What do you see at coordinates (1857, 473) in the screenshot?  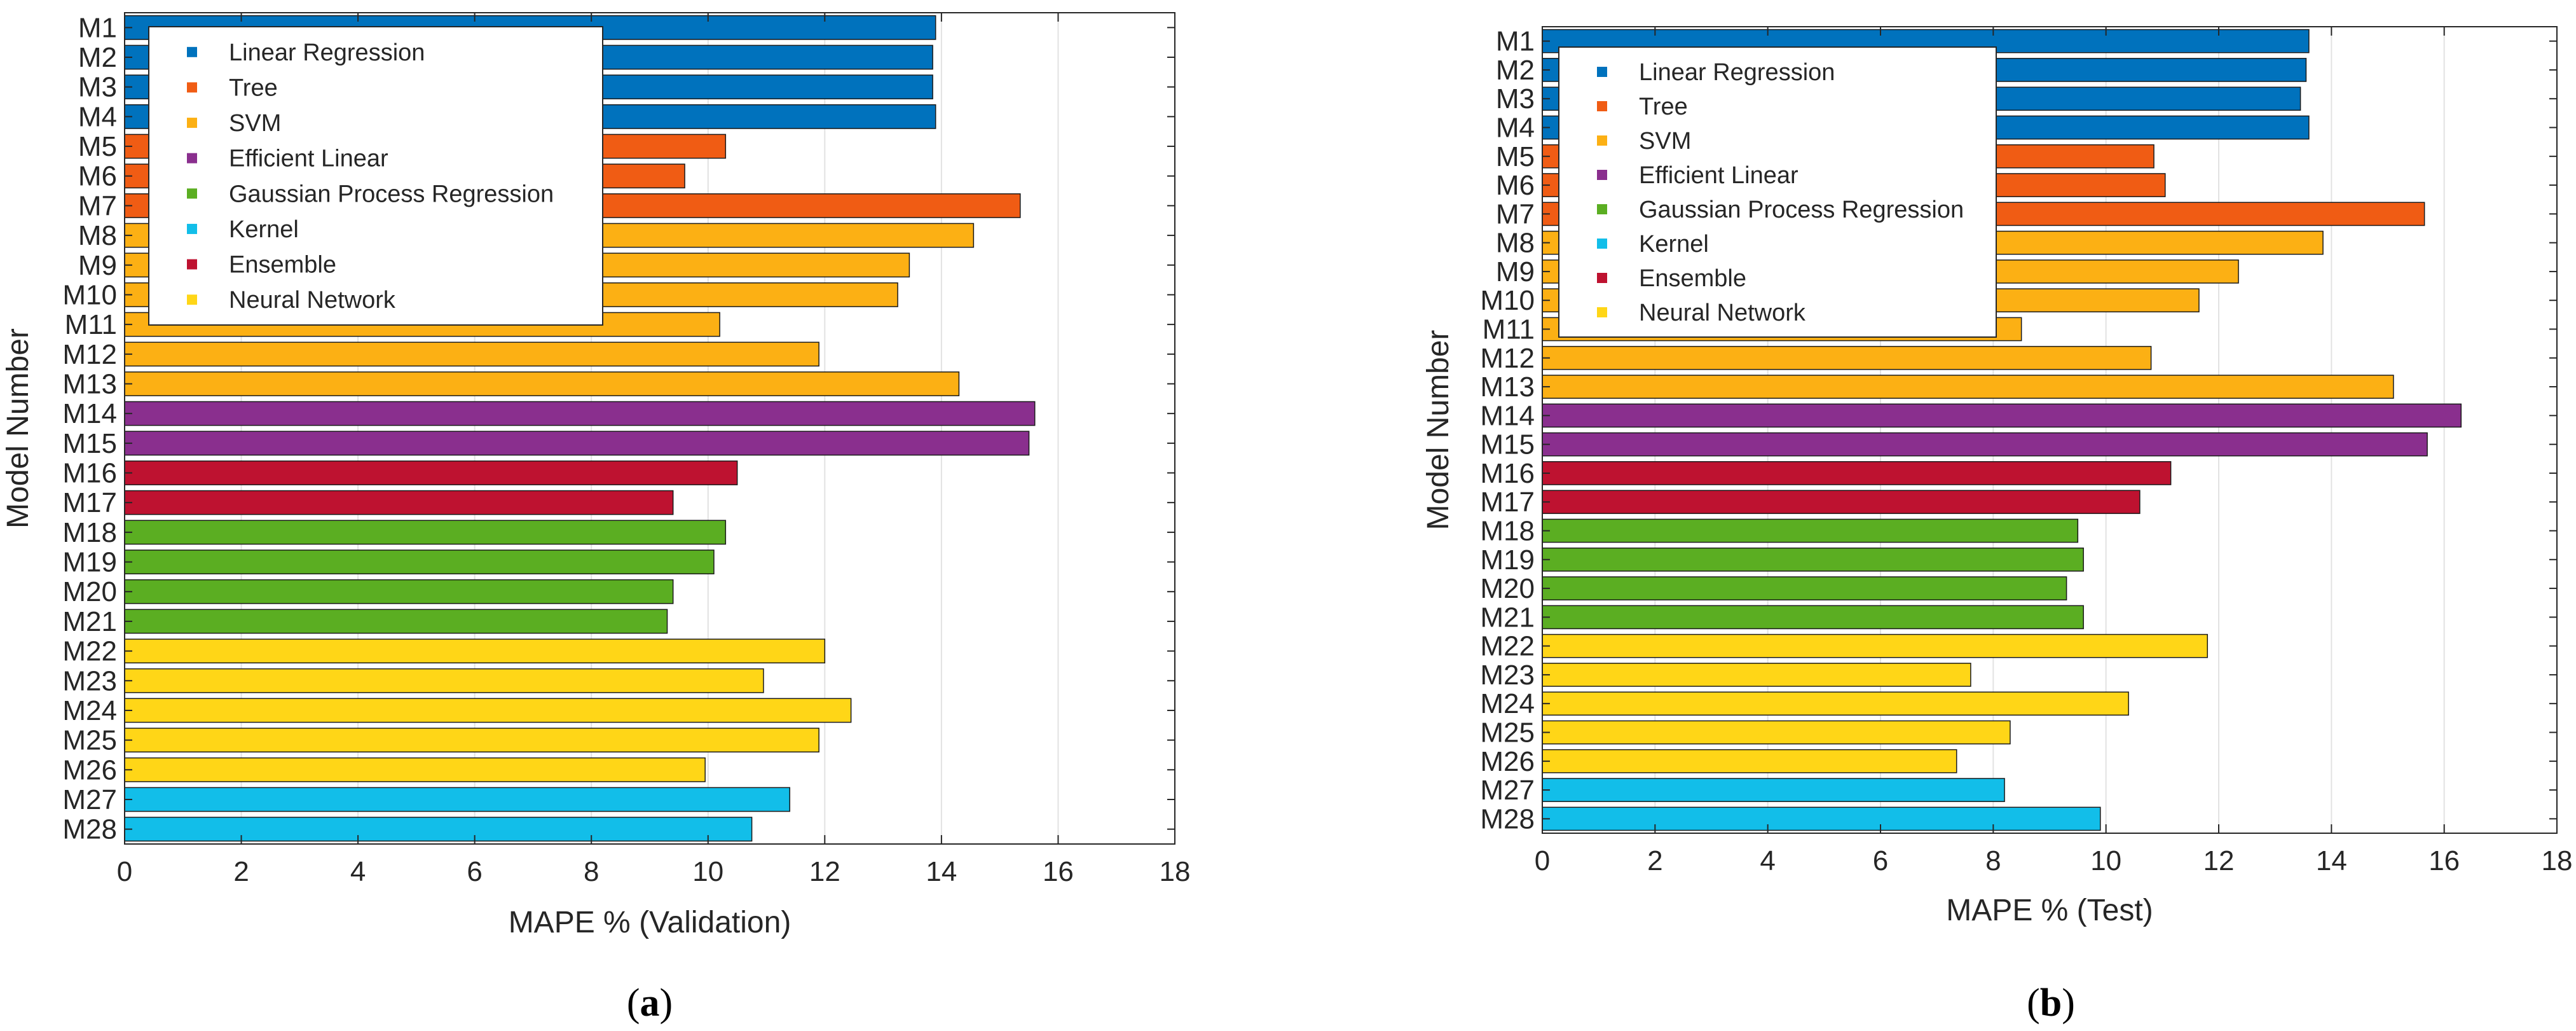 I see `bar-m16` at bounding box center [1857, 473].